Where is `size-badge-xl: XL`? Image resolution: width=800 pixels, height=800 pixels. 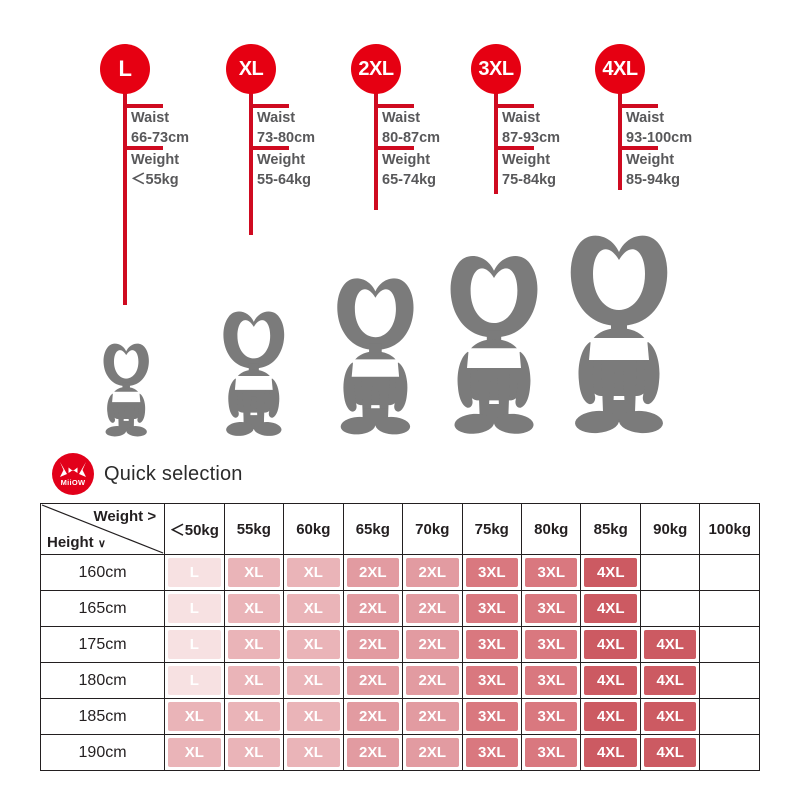
size-badge-xl: XL is located at coordinates (251, 69).